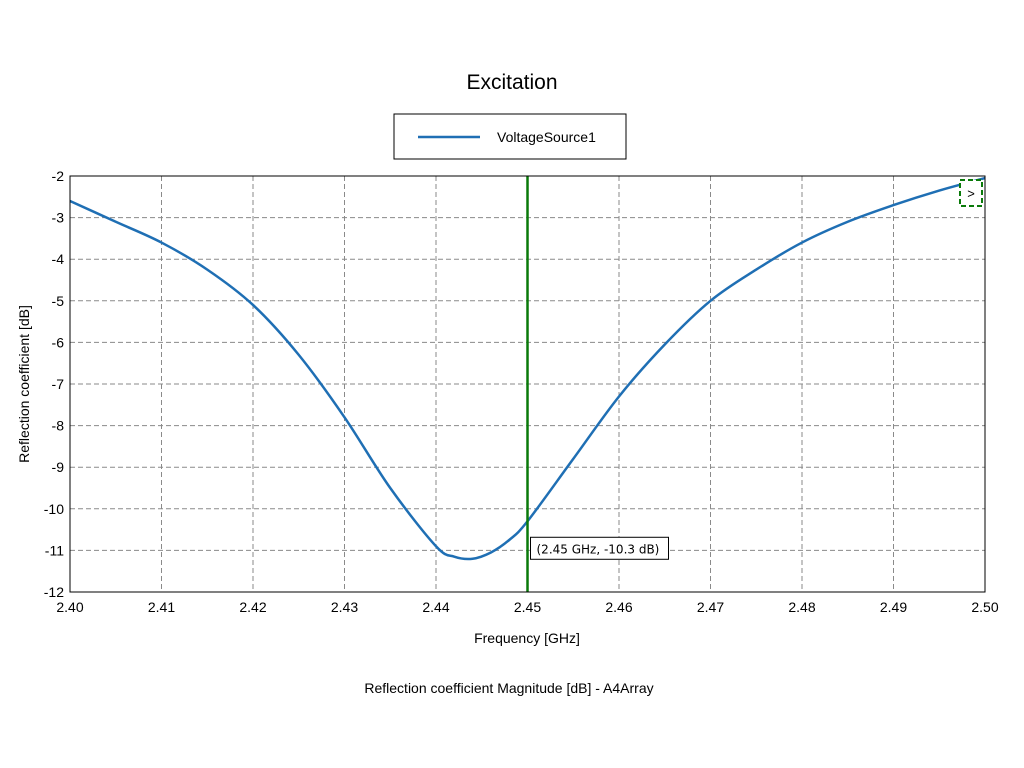  I want to click on marker-label-box, so click(599, 548).